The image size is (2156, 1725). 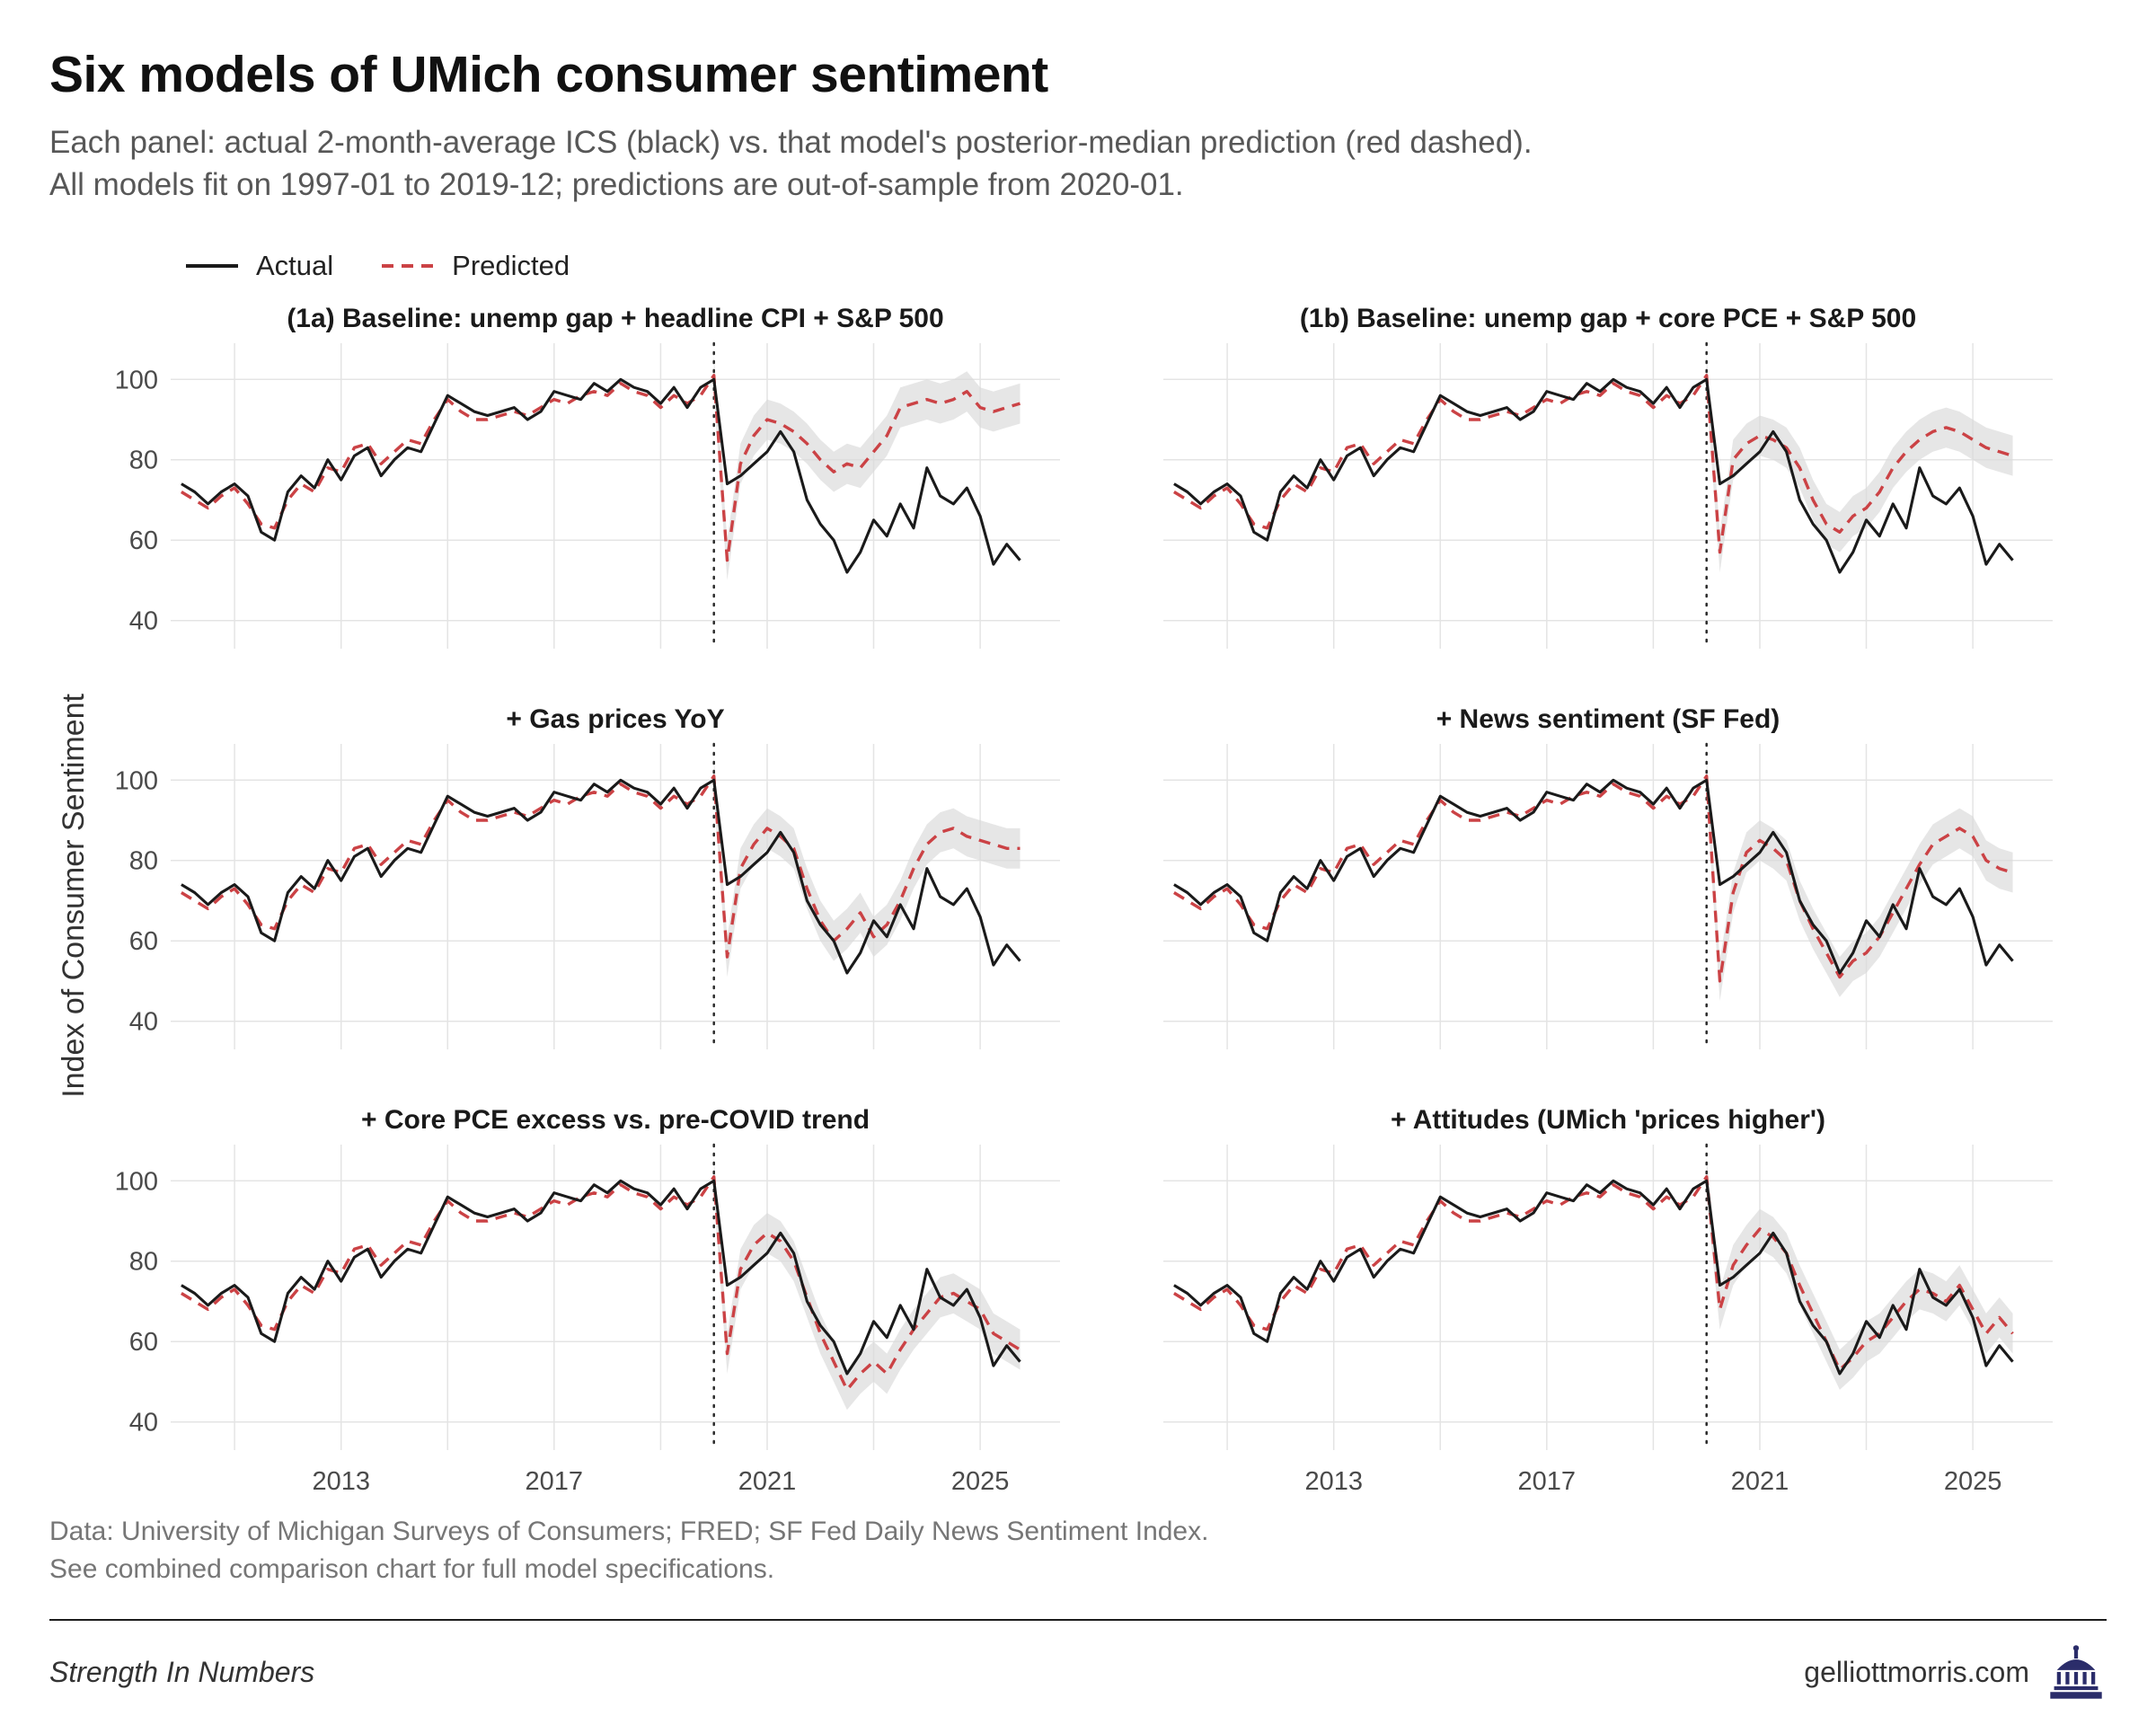 I want to click on legend-label-predicted: Predicted, so click(x=511, y=265).